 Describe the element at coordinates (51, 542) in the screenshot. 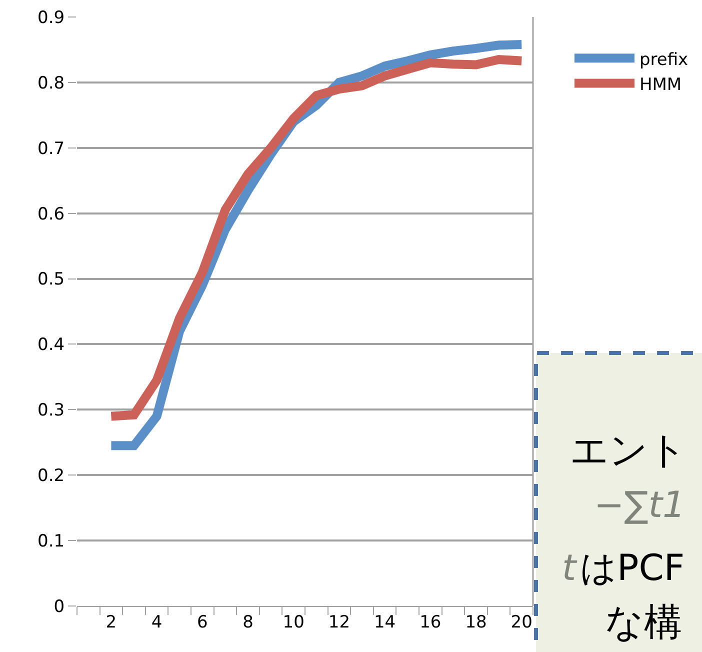

I see `y-tick-label: 0.1` at that location.